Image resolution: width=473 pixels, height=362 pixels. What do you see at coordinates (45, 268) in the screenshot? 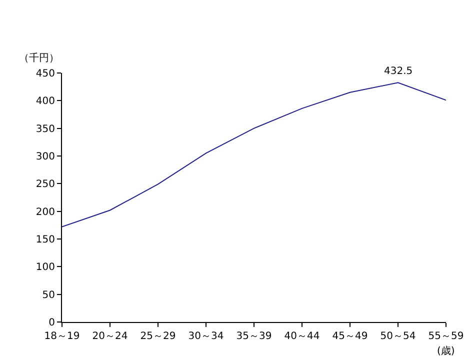
I see `y-tick-label: 100` at bounding box center [45, 268].